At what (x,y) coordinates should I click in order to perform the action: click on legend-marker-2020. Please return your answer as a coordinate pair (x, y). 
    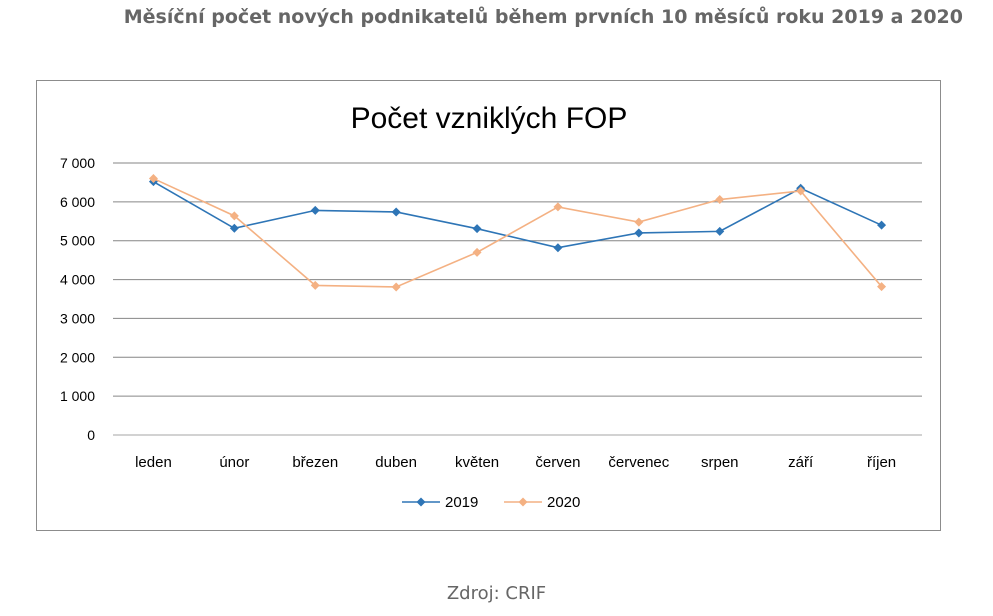
    Looking at the image, I should click on (523, 502).